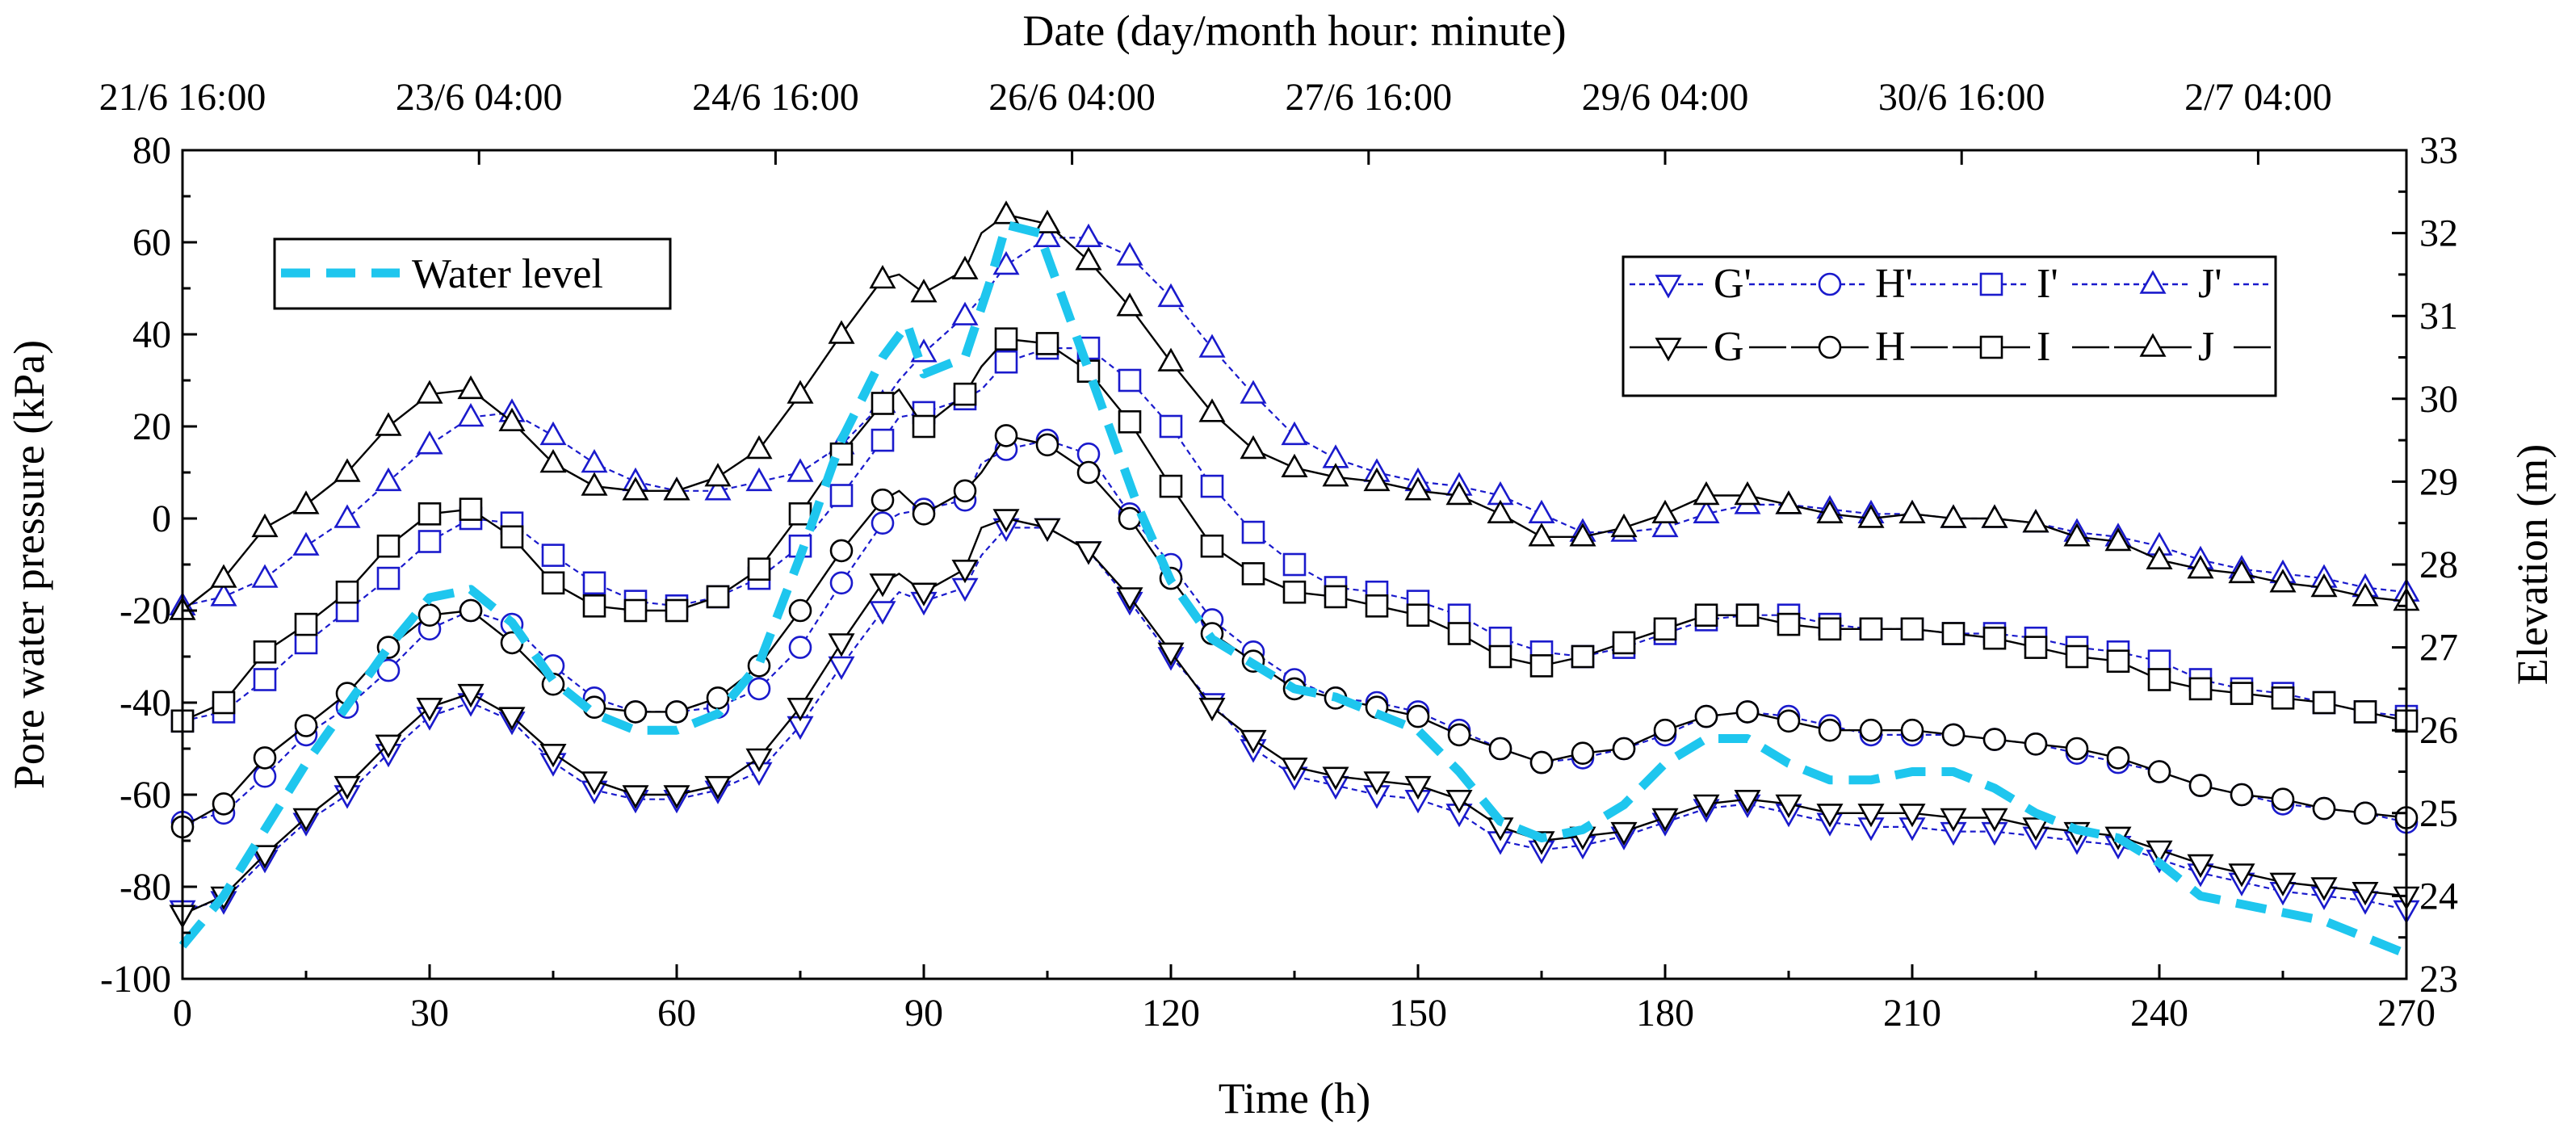  Describe the element at coordinates (480, 98) in the screenshot. I see `top-tick-label: 23/6 04:00` at that location.